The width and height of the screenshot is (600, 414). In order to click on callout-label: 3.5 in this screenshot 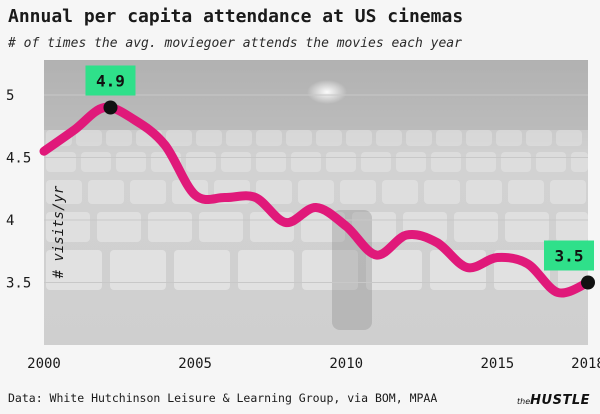, I will do `click(569, 256)`.